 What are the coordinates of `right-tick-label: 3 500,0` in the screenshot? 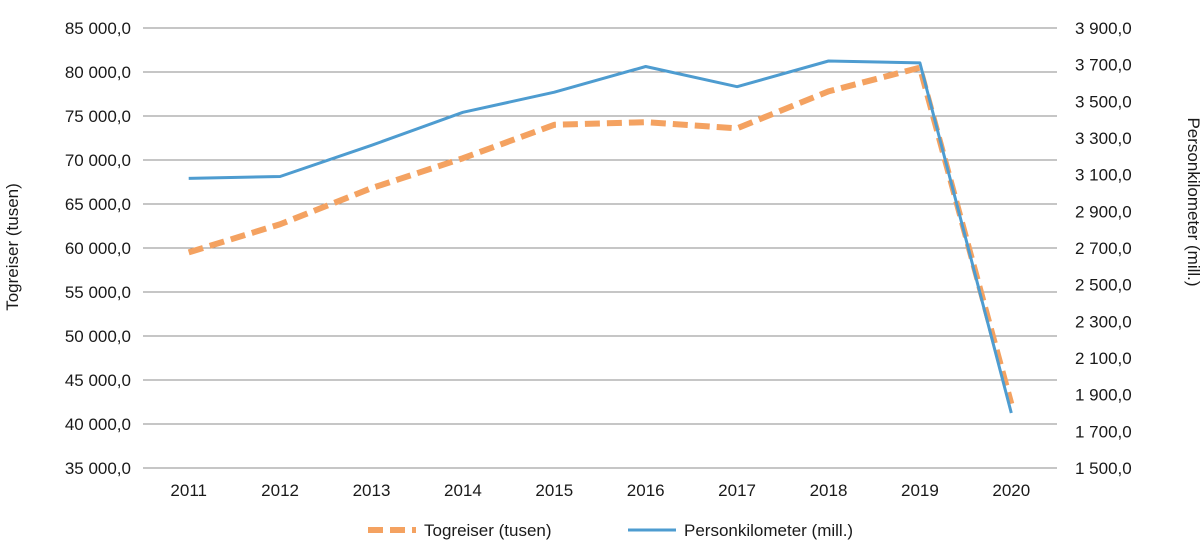 It's located at (1103, 101).